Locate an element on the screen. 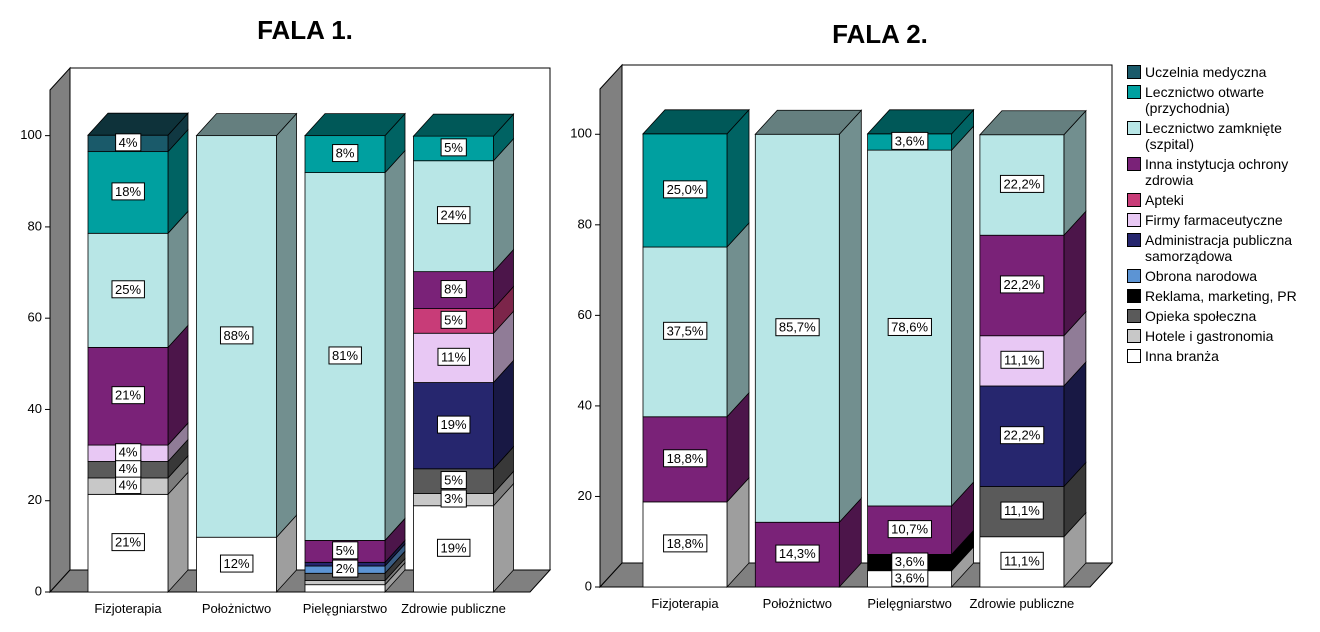 Image resolution: width=1320 pixels, height=632 pixels. legend-label: Opieka społeczna is located at coordinates (1201, 316).